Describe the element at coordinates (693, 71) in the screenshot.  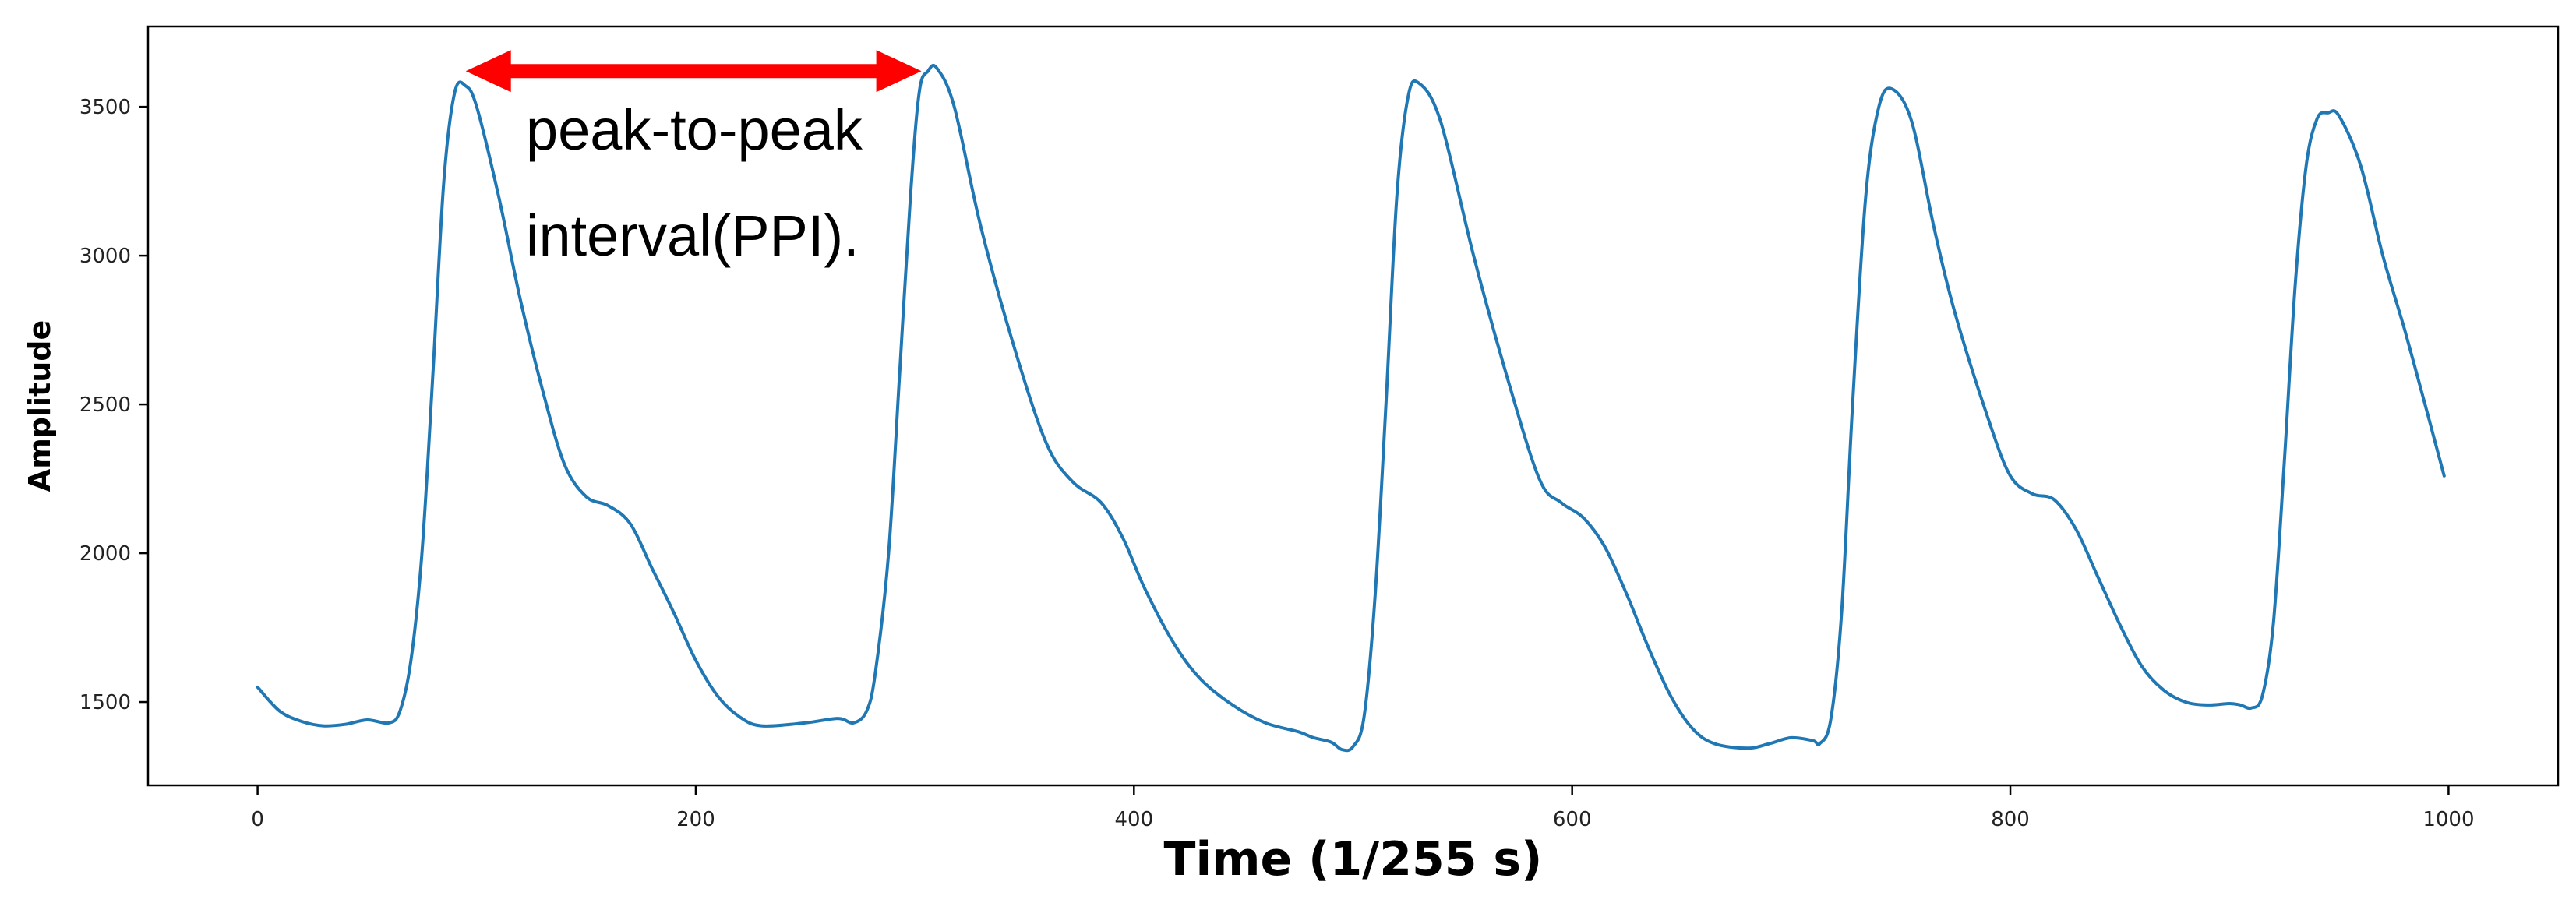
I see `ppi-double-arrow` at that location.